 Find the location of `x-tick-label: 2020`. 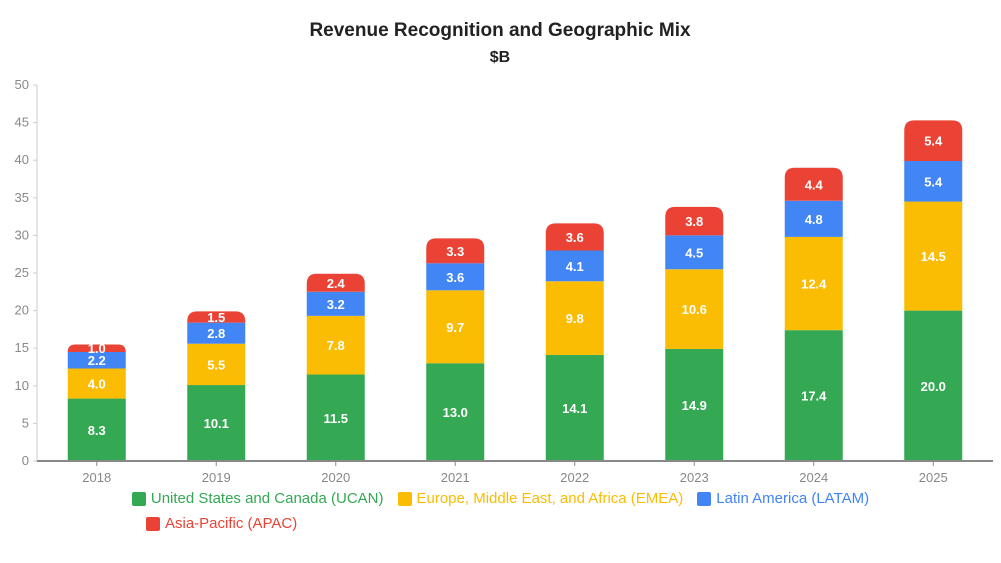

x-tick-label: 2020 is located at coordinates (335, 477).